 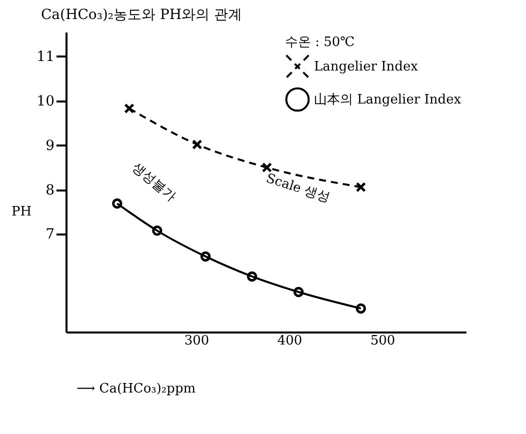 I want to click on y-tick-label: 11, so click(x=45, y=56).